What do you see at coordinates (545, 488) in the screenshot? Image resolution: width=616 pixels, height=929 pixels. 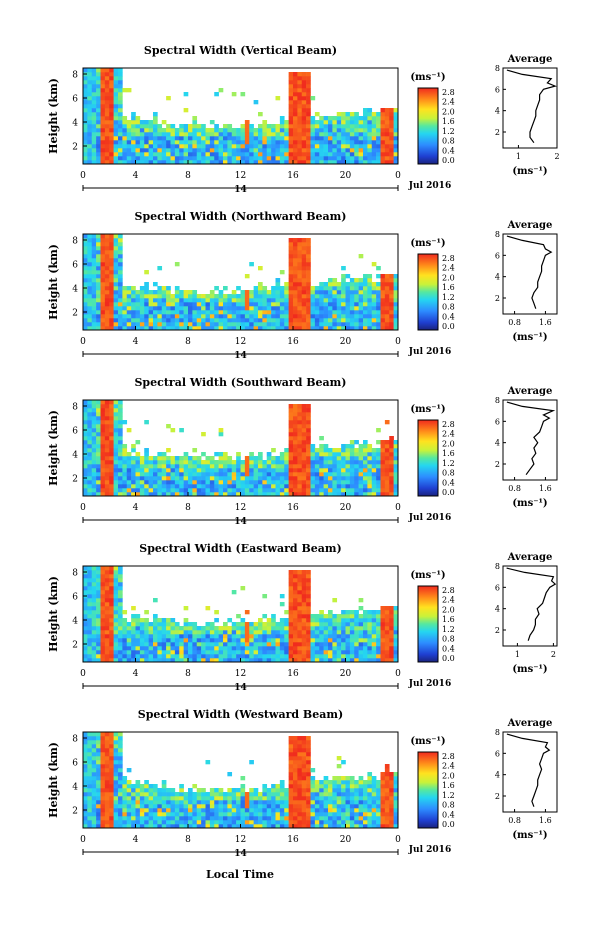 I see `avg-x-tick-label: 1.6` at bounding box center [545, 488].